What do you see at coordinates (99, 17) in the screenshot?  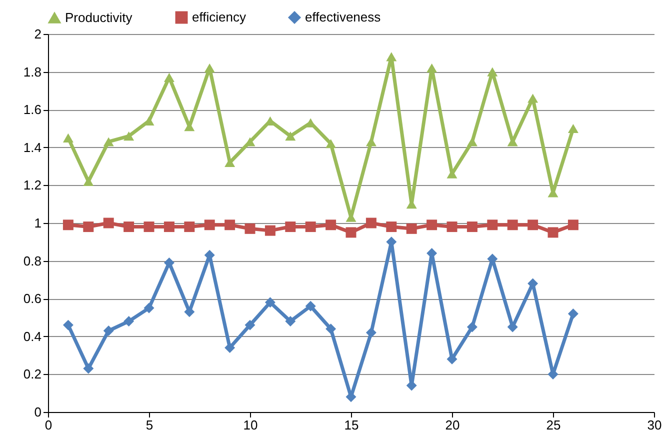 I see `legend-label: Productivity` at bounding box center [99, 17].